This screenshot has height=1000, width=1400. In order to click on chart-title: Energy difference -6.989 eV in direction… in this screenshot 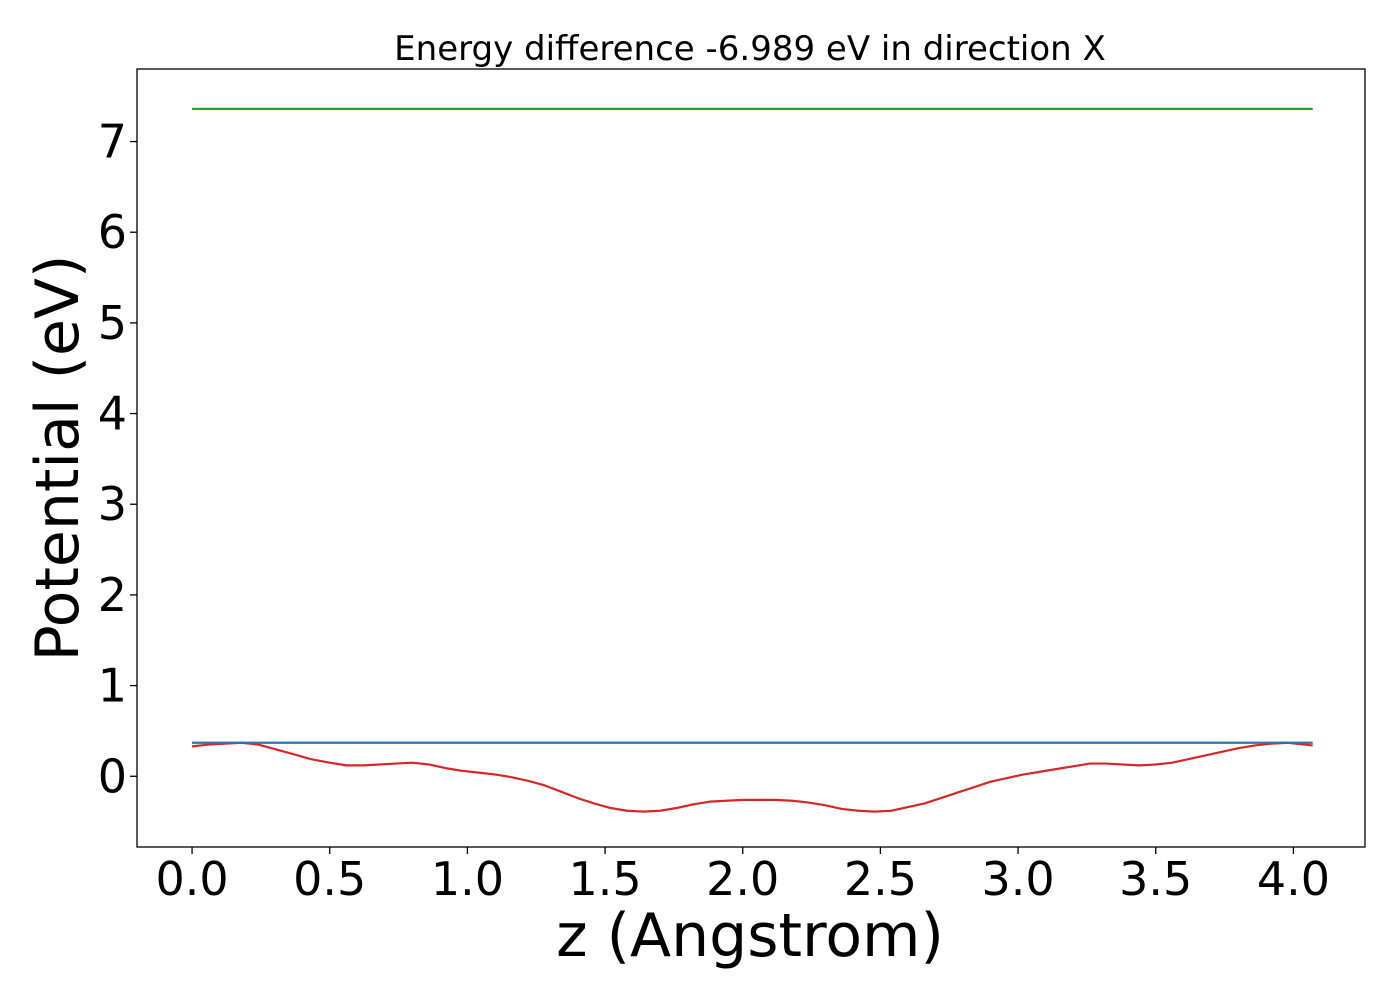, I will do `click(750, 49)`.